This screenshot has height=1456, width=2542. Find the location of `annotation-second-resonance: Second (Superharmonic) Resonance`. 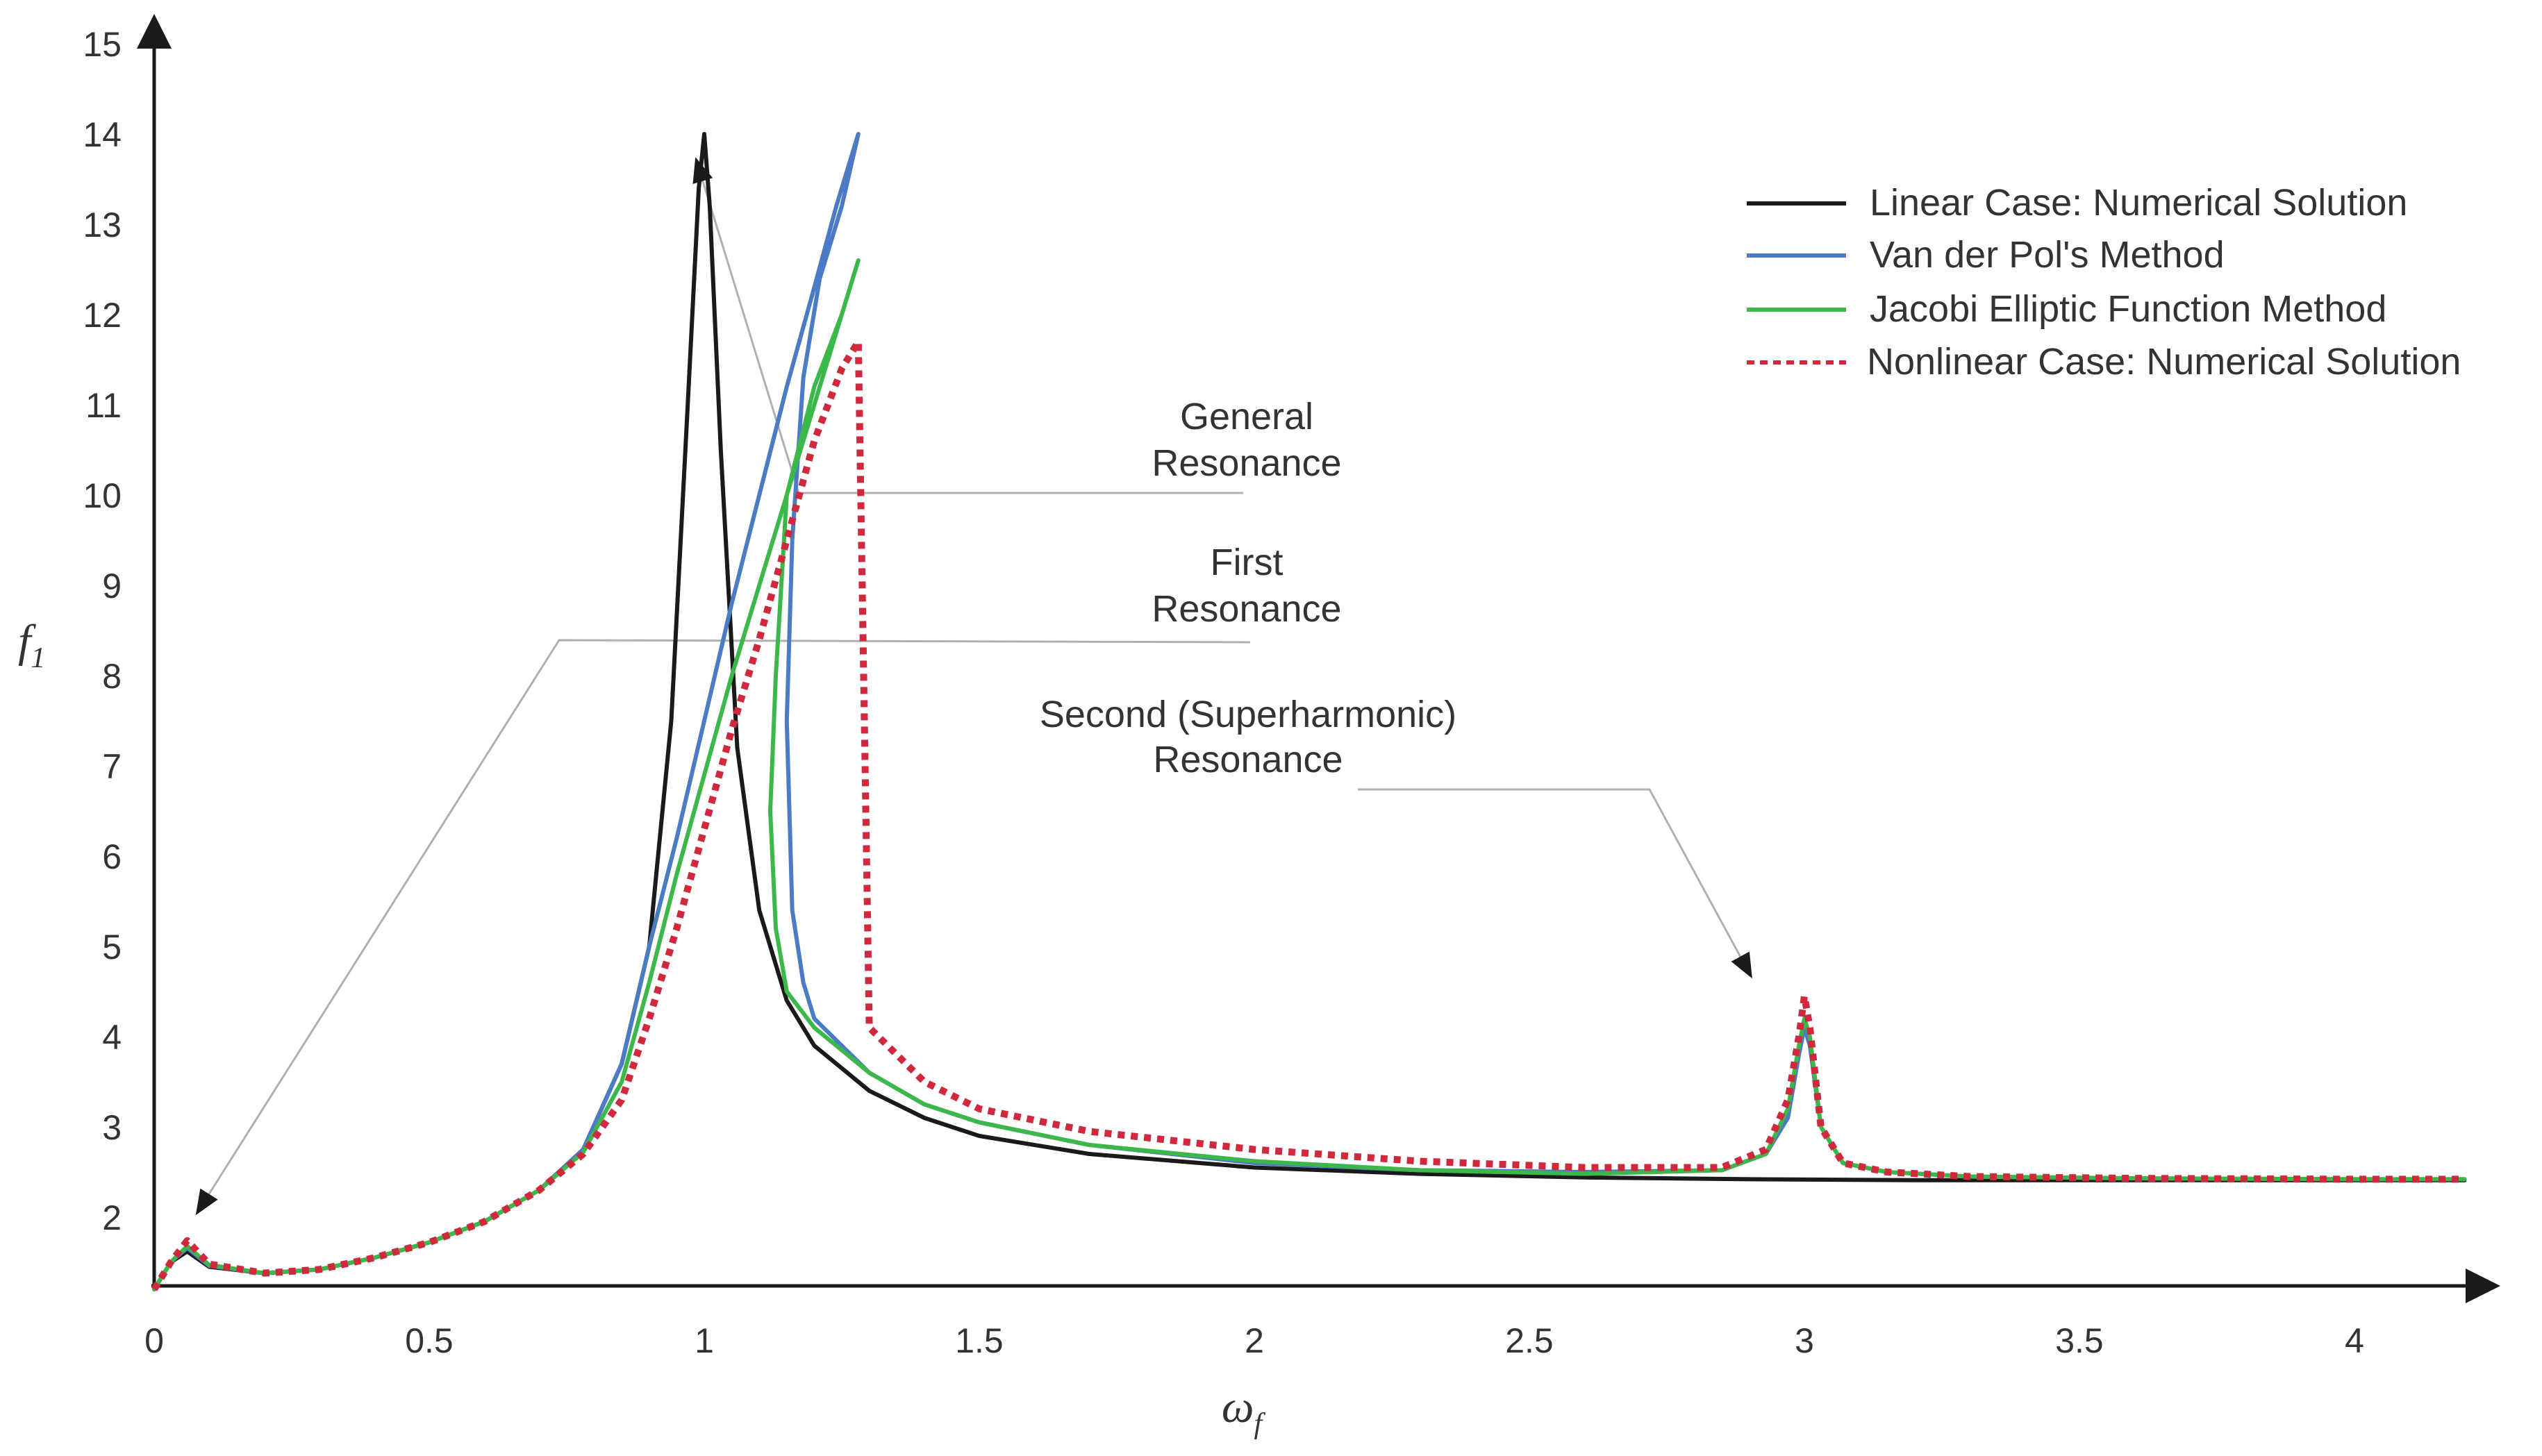

annotation-second-resonance: Second (Superharmonic) Resonance is located at coordinates (1396, 836).